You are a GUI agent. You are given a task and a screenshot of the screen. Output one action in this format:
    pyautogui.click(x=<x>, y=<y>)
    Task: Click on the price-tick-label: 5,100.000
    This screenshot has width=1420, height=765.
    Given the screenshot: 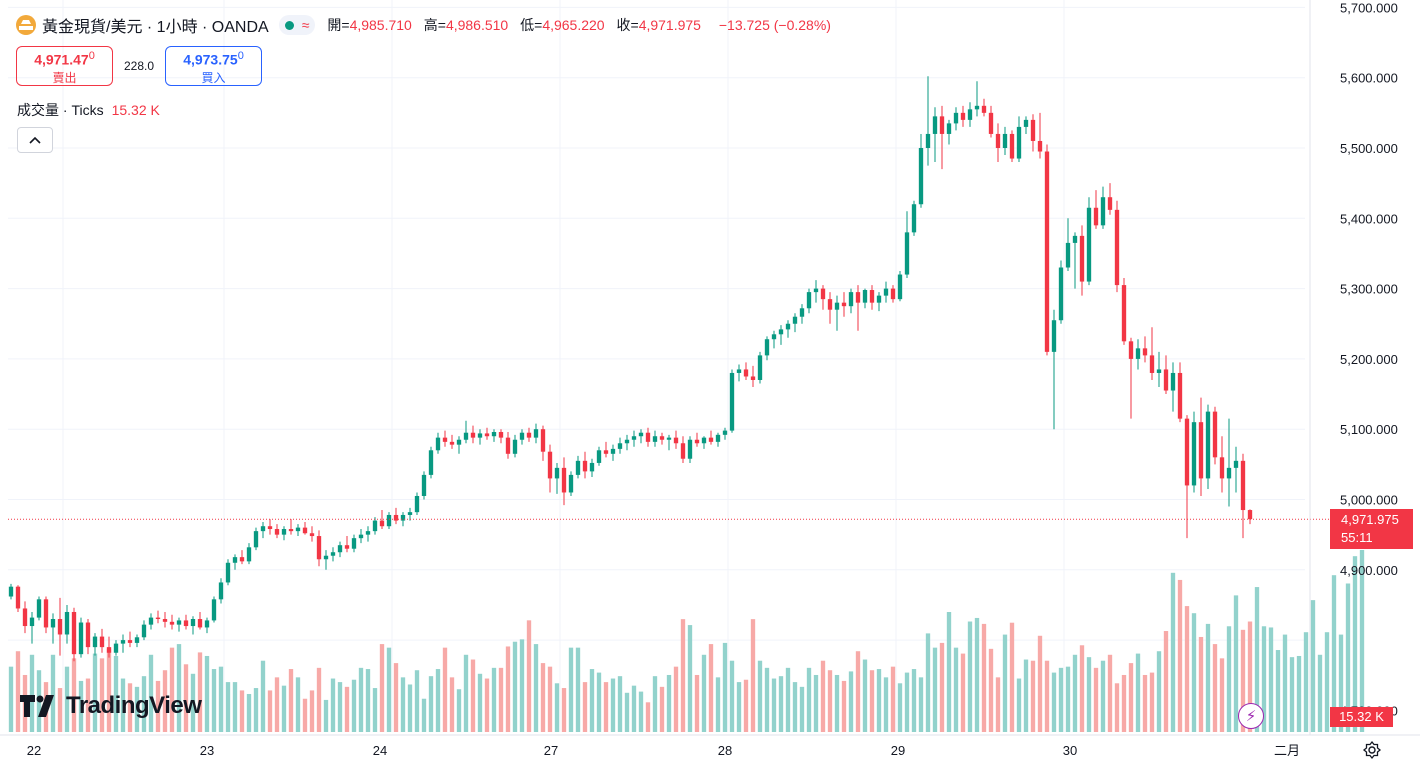 What is the action you would take?
    pyautogui.click(x=1369, y=429)
    